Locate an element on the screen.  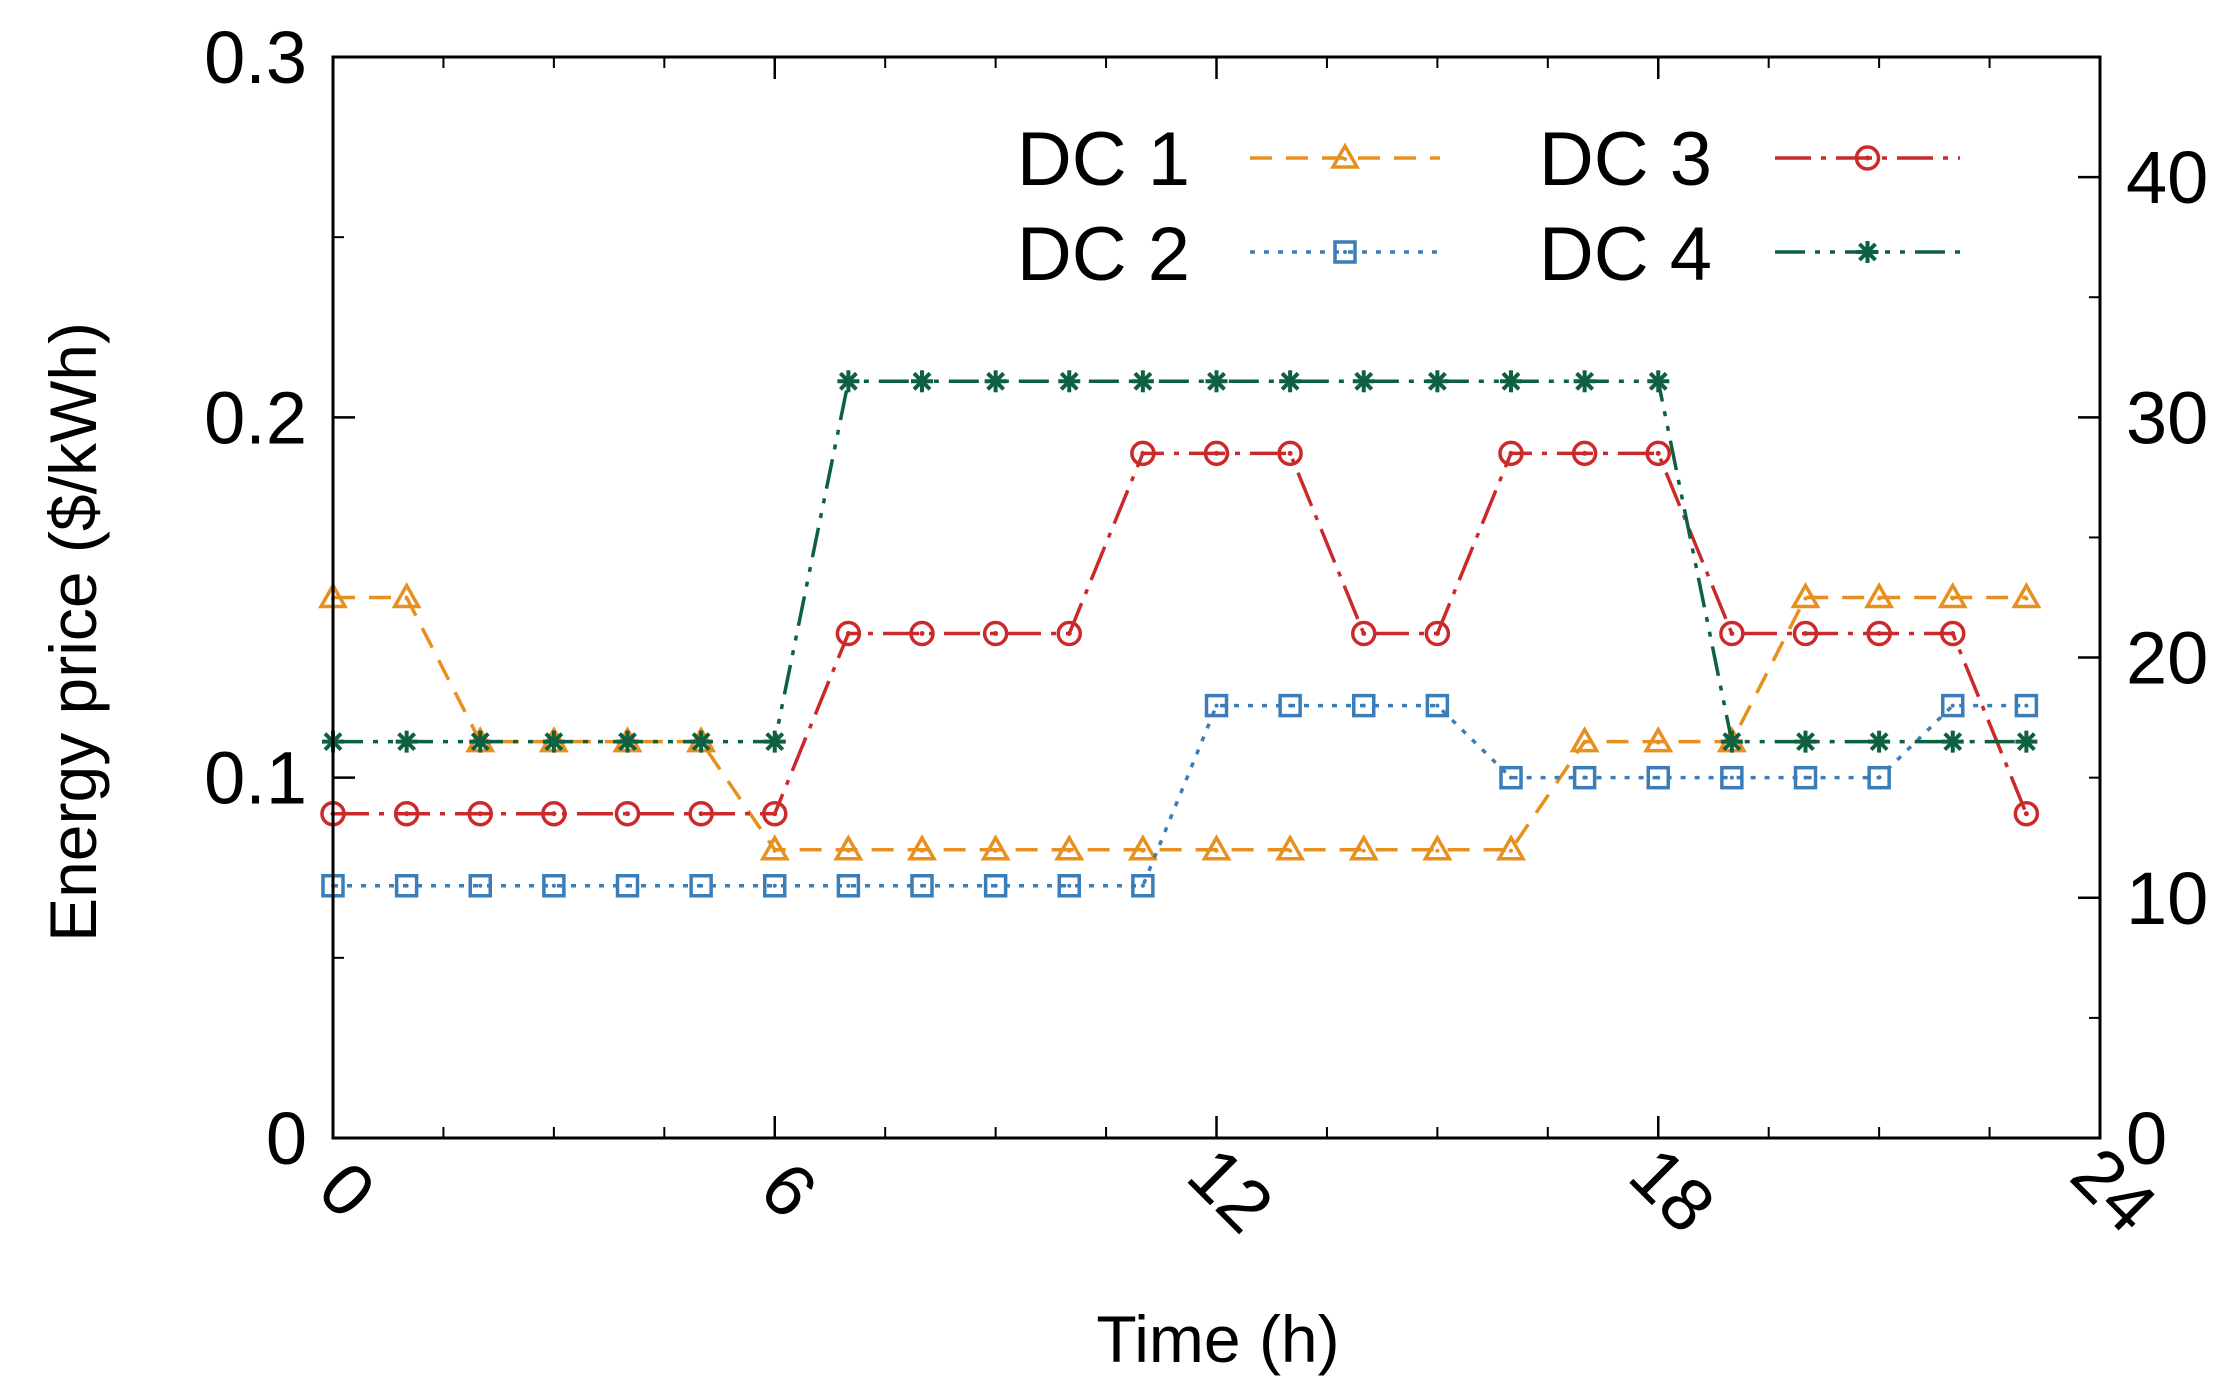
y-tick-label: 0.2 is located at coordinates (255, 417).